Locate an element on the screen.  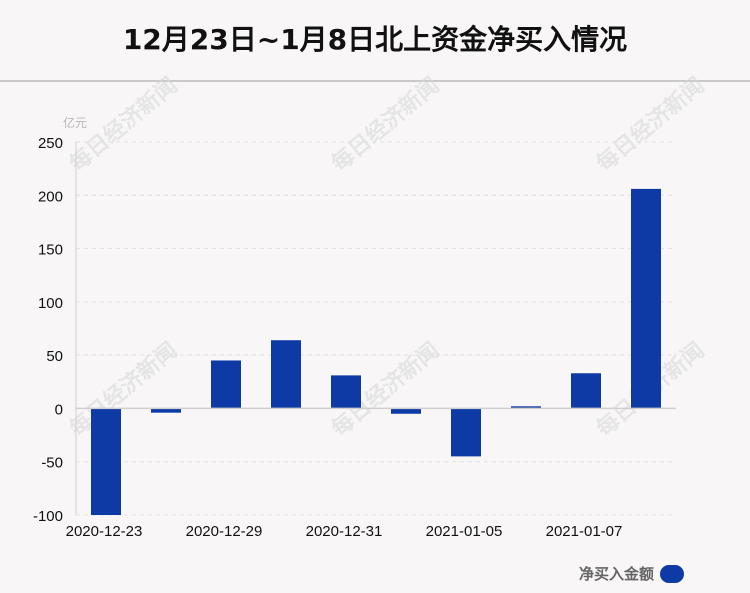
y-tick-label: 150 is located at coordinates (50, 250).